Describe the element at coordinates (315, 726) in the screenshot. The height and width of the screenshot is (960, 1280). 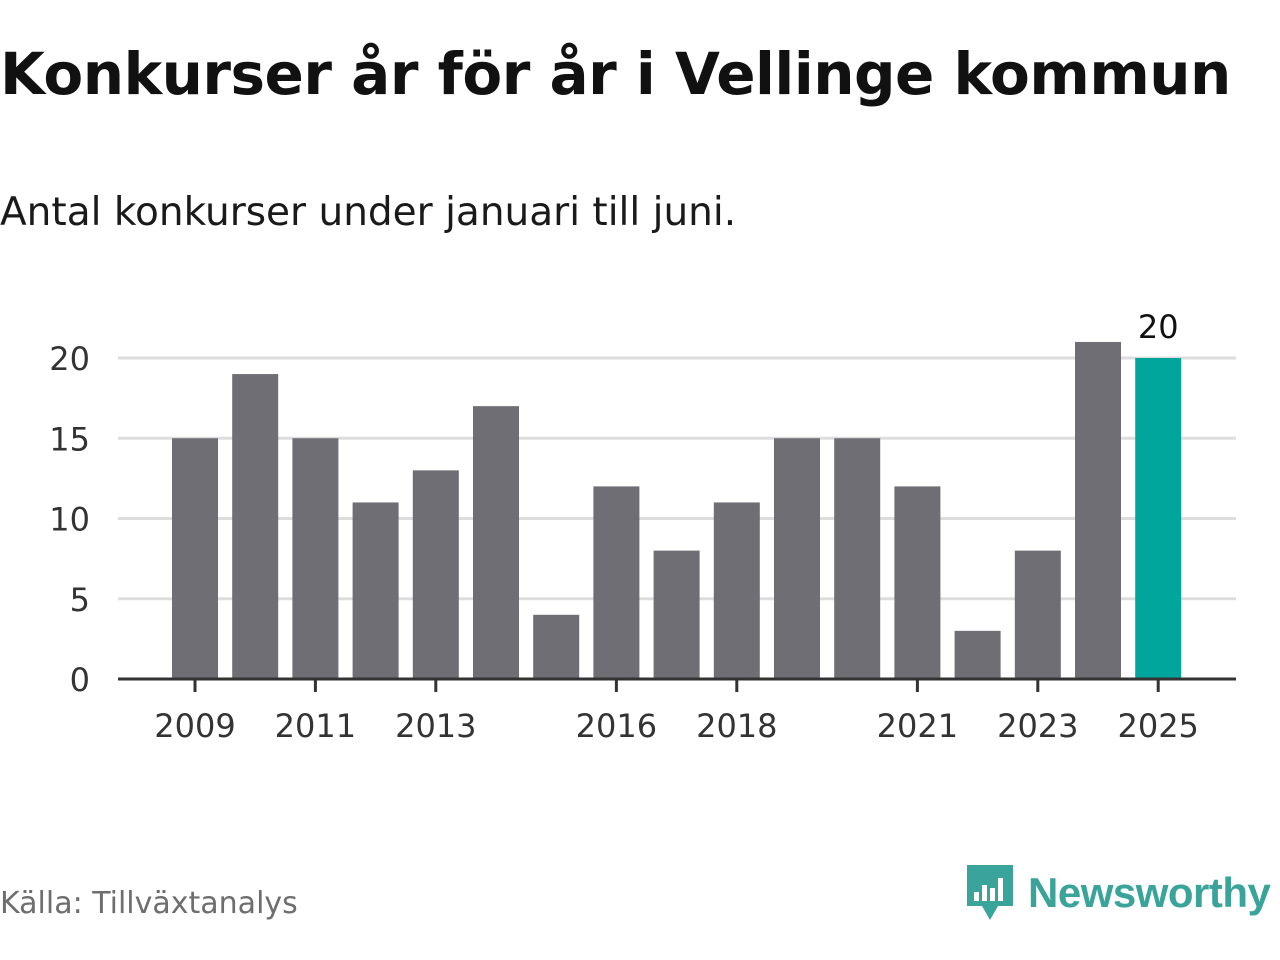
I see `x-tick-label: 2011` at that location.